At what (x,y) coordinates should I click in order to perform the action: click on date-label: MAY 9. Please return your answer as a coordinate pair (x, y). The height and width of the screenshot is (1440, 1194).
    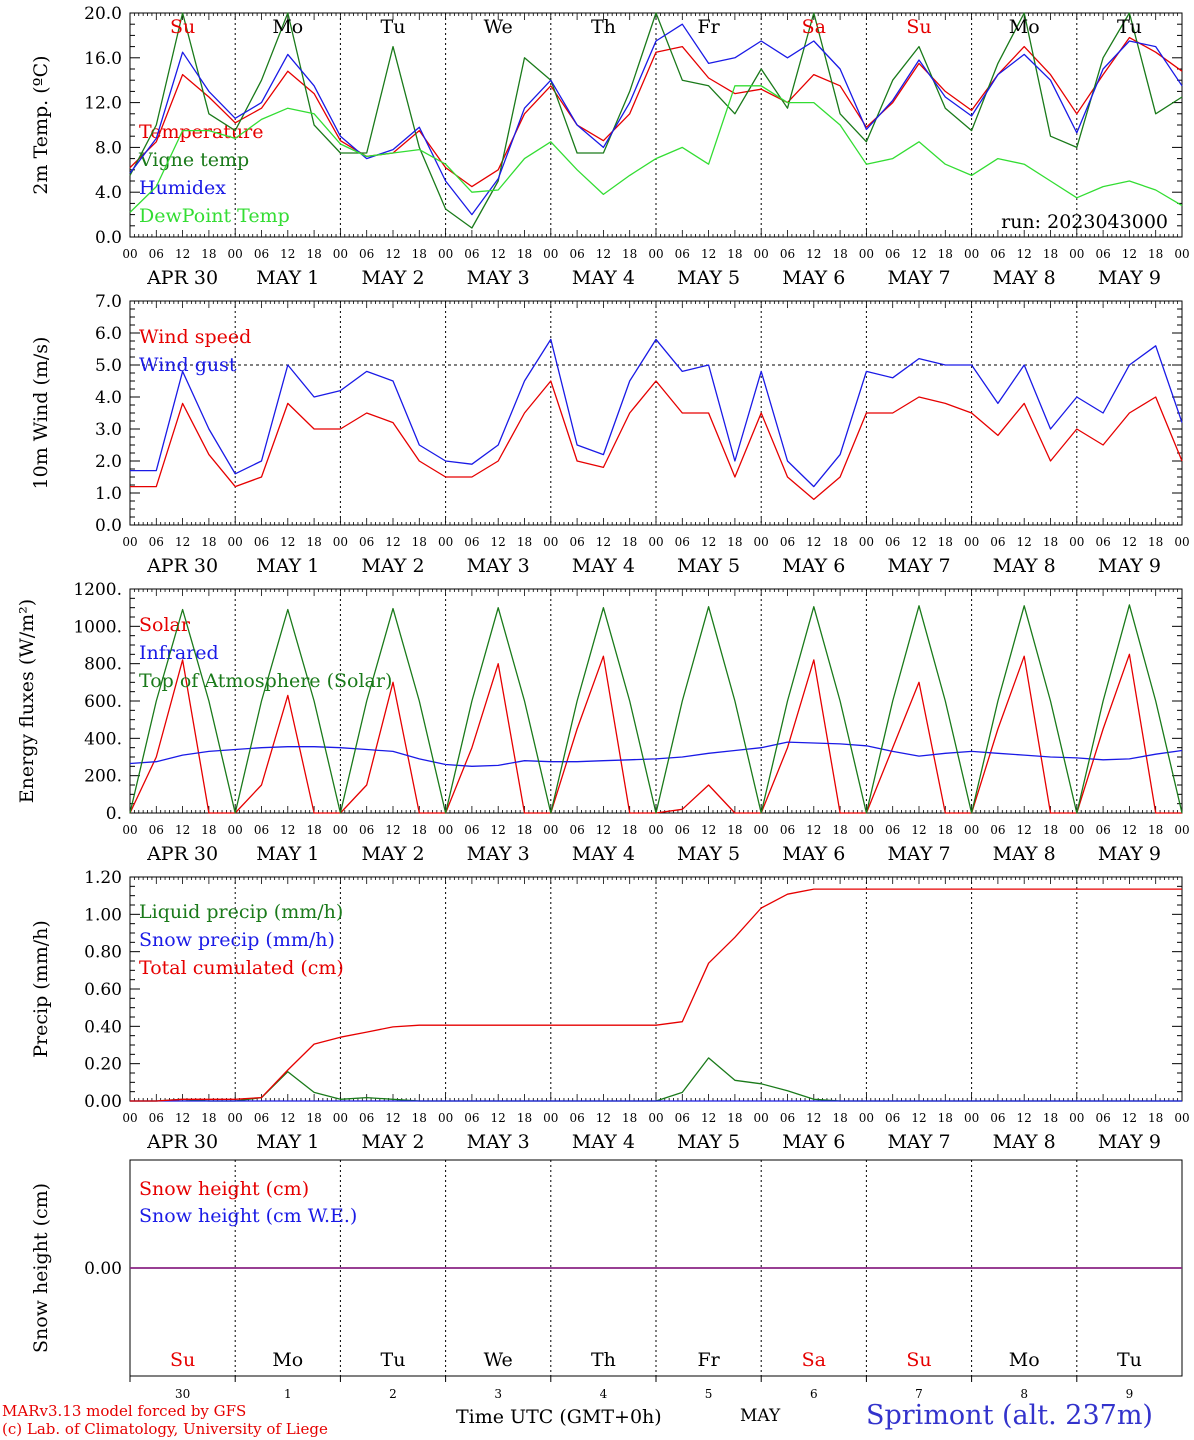
    Looking at the image, I should click on (1129, 854).